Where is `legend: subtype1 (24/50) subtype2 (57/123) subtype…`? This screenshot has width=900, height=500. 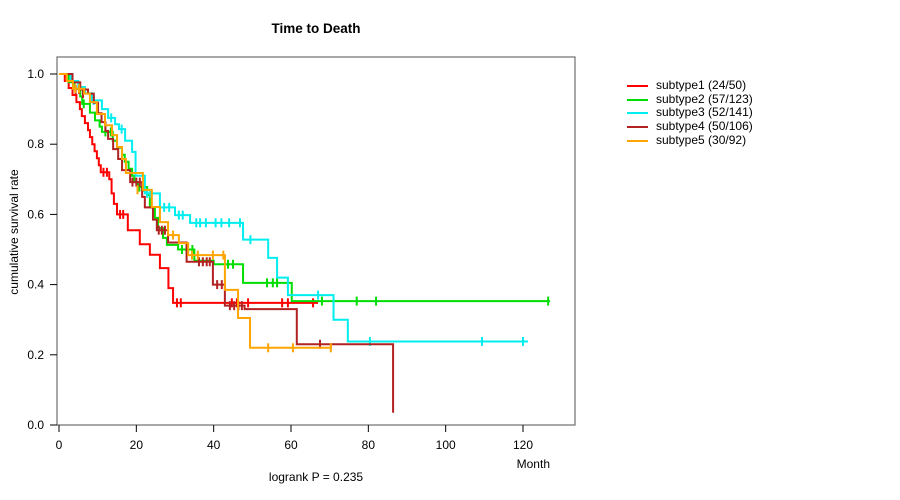 legend: subtype1 (24/50) subtype2 (57/123) subtype… is located at coordinates (690, 113).